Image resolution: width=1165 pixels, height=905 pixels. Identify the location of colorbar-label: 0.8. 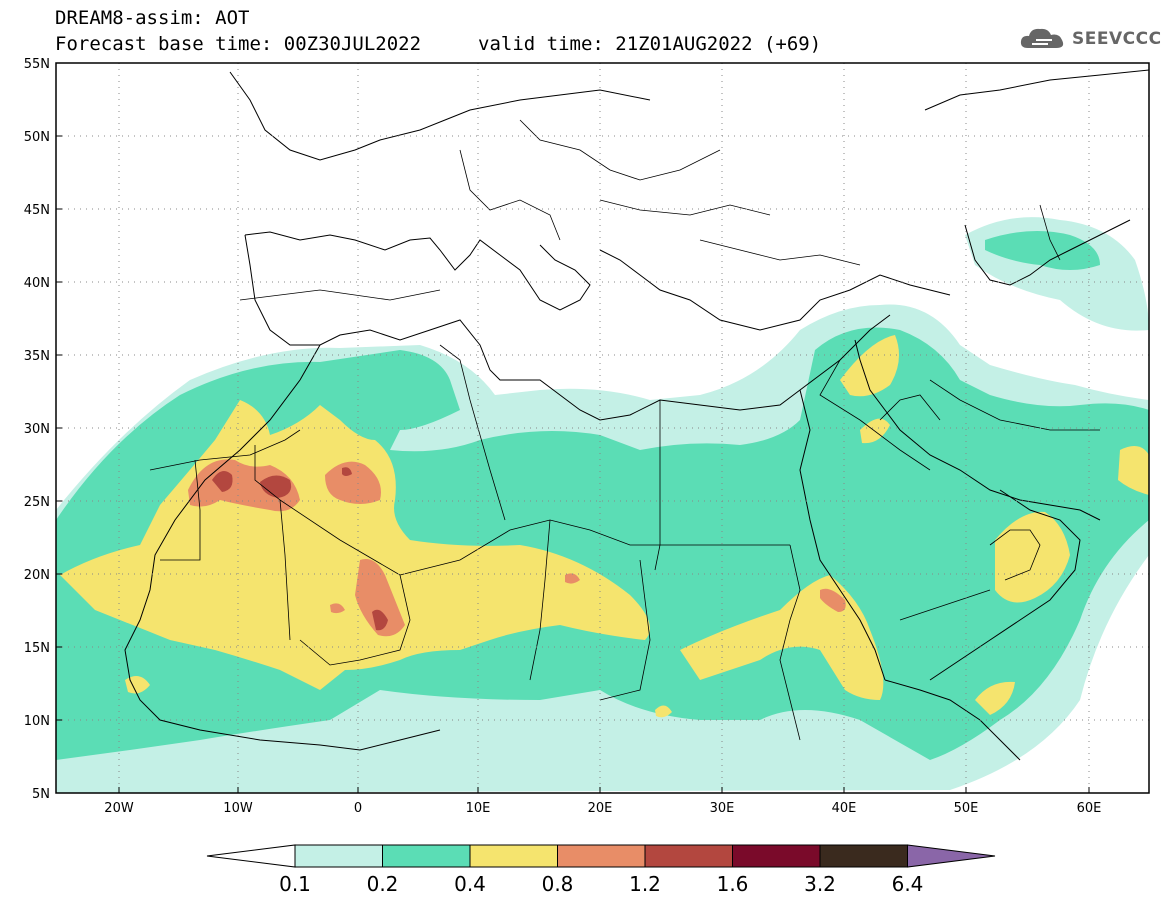
(558, 884).